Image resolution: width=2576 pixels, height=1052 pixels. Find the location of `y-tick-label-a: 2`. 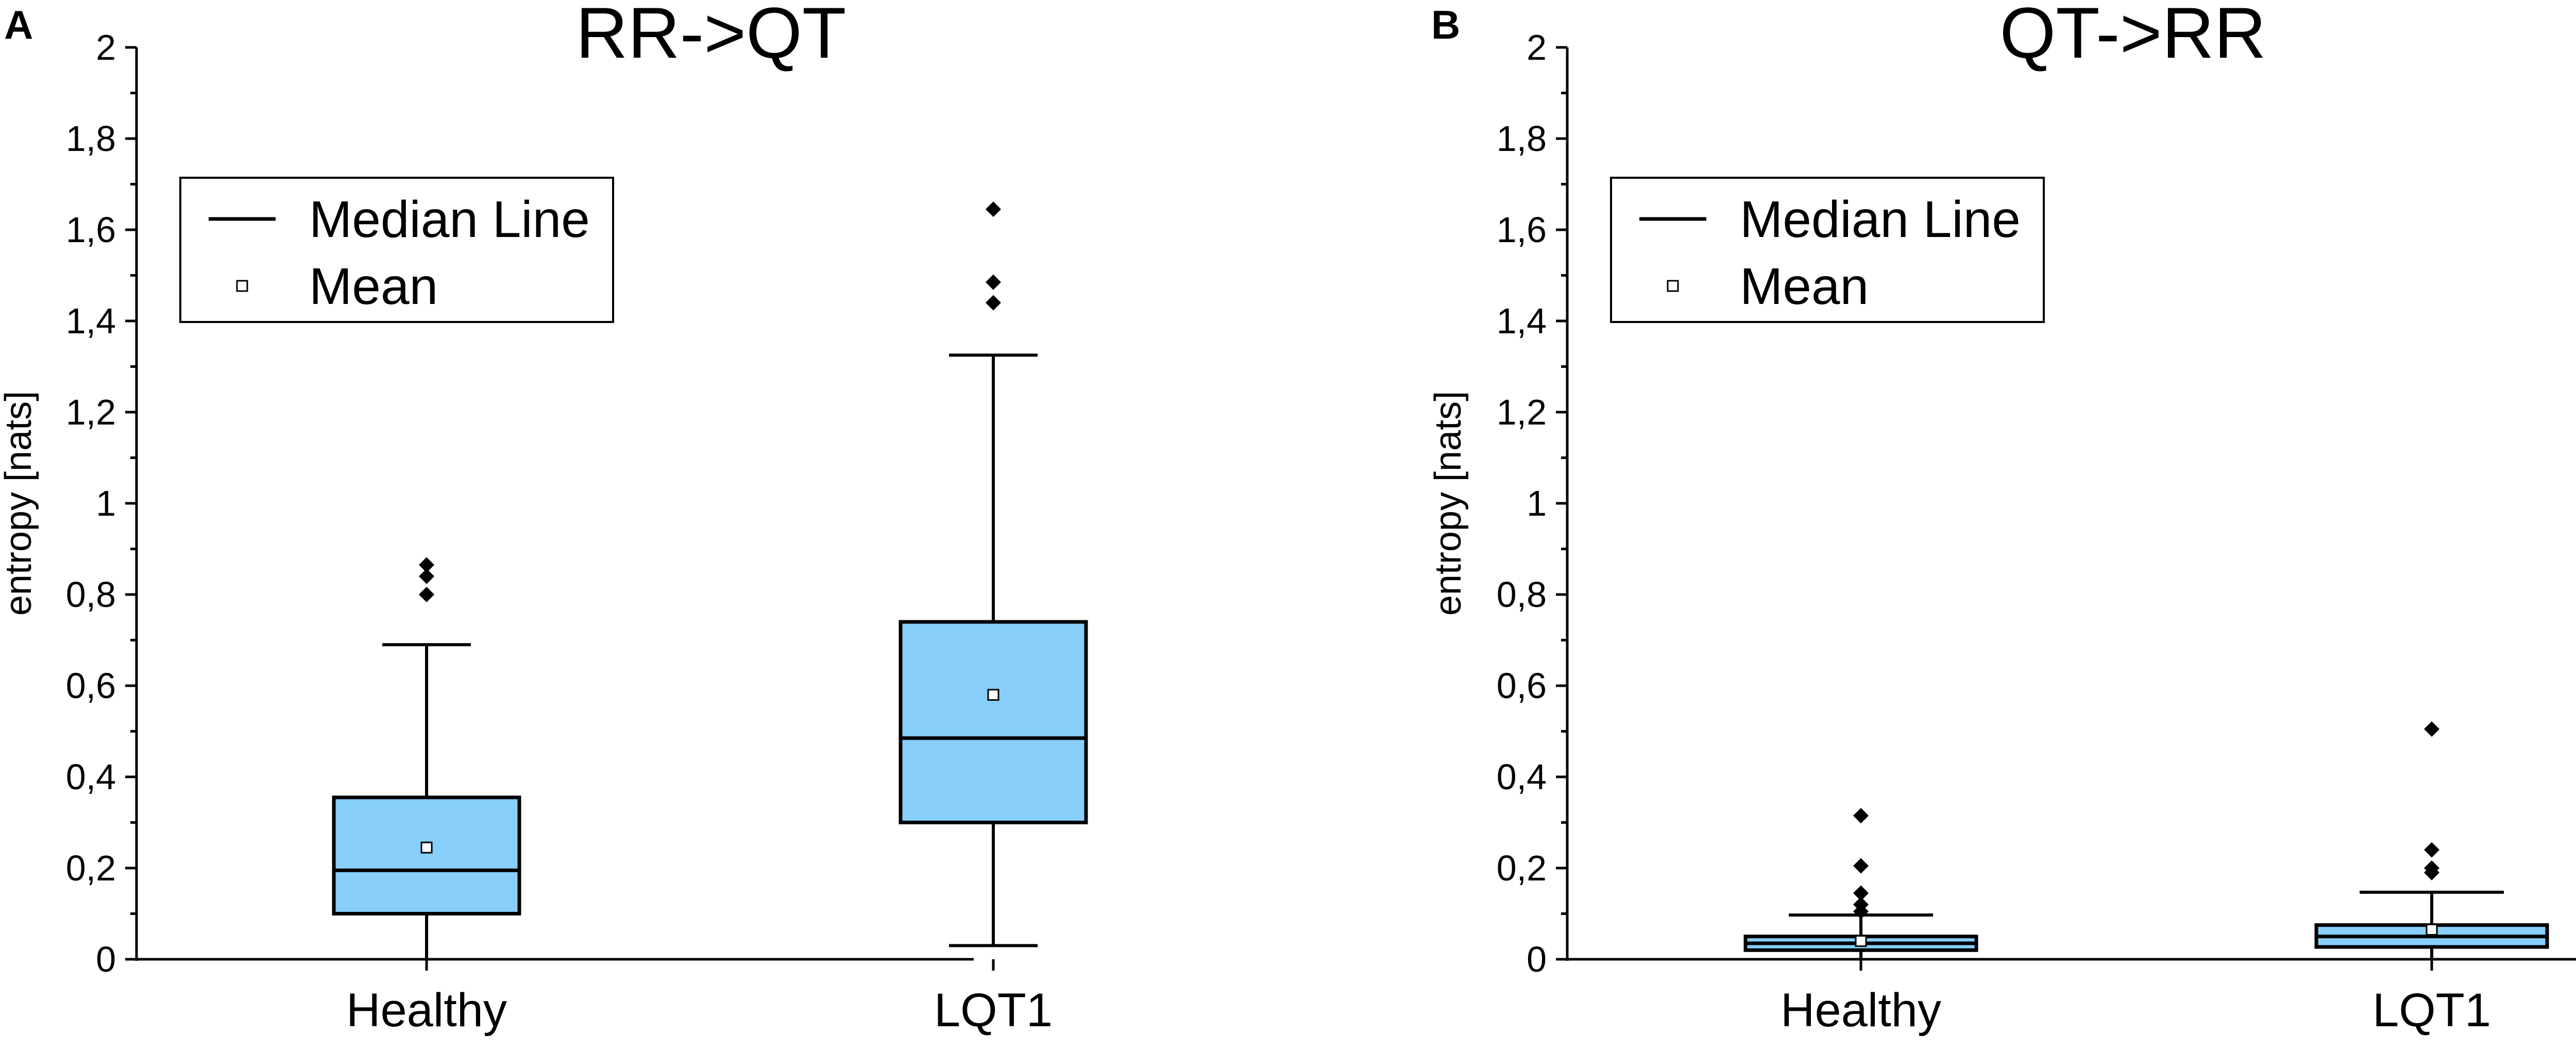

y-tick-label-a: 2 is located at coordinates (106, 47).